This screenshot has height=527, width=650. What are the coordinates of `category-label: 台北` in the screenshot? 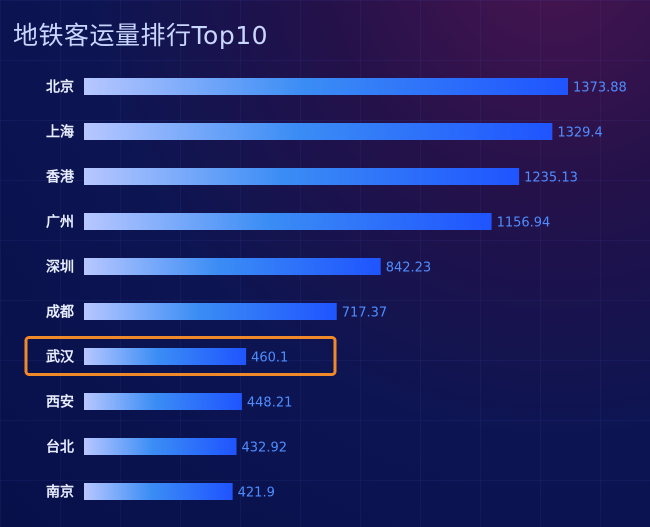 It's located at (60, 447).